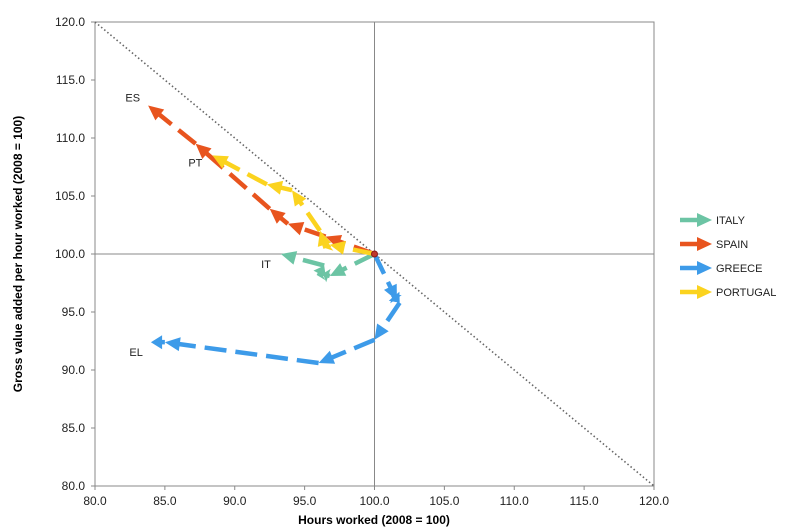 The height and width of the screenshot is (532, 790). What do you see at coordinates (731, 221) in the screenshot?
I see `legend-label: ITALY` at bounding box center [731, 221].